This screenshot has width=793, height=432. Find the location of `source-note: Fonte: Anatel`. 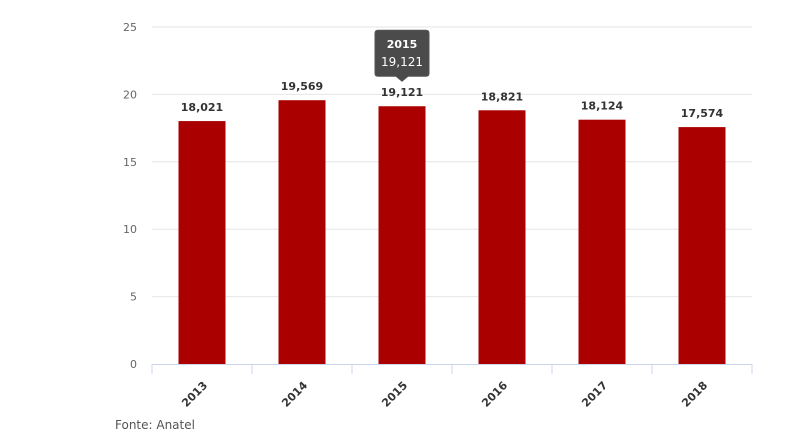

source-note: Fonte: Anatel is located at coordinates (155, 425).